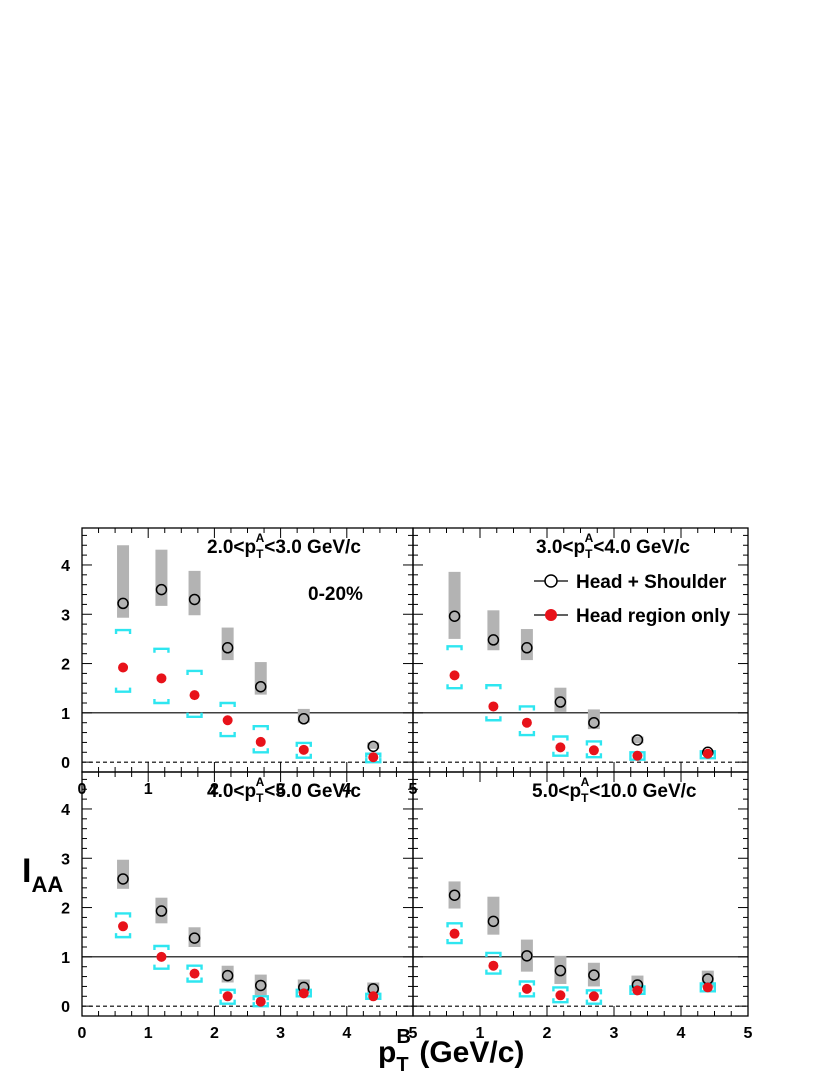 The width and height of the screenshot is (830, 1075). What do you see at coordinates (614, 790) in the screenshot?
I see `panel-label: 5.0<pTA<10.0 GeV/c` at bounding box center [614, 790].